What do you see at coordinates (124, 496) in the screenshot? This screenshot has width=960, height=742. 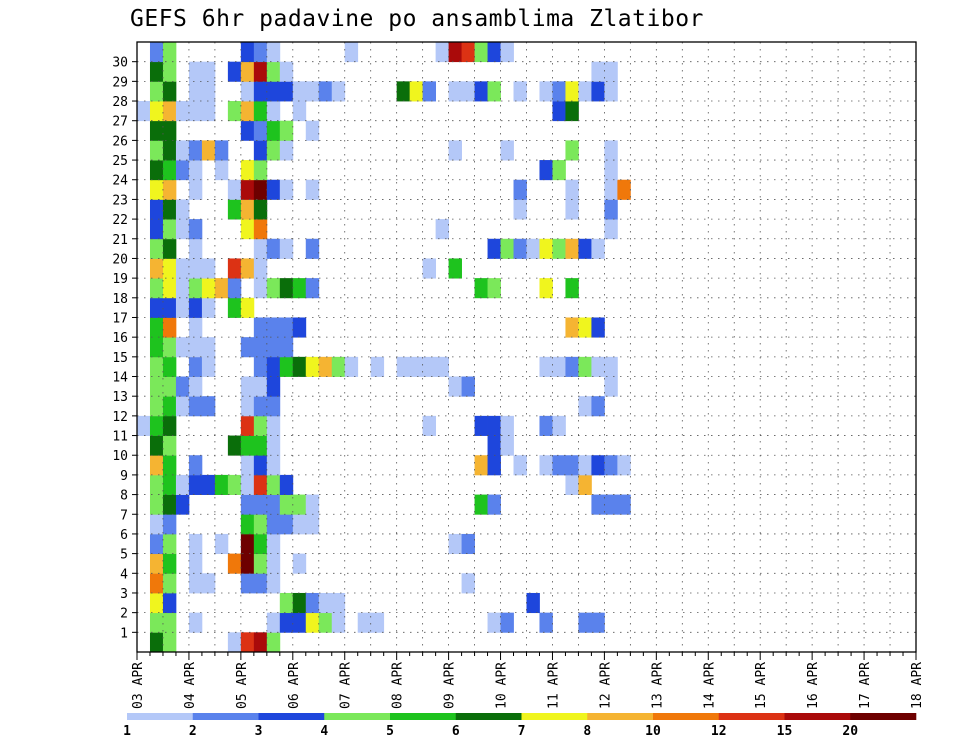 I see `y-tick-label: 8` at bounding box center [124, 496].